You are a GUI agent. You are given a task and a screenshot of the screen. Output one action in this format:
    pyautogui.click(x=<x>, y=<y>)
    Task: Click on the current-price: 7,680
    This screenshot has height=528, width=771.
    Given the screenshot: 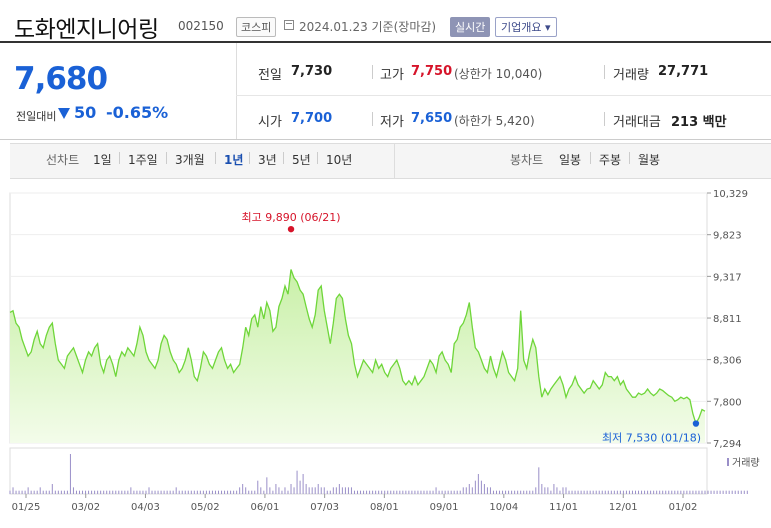 What is the action you would take?
    pyautogui.click(x=61, y=79)
    